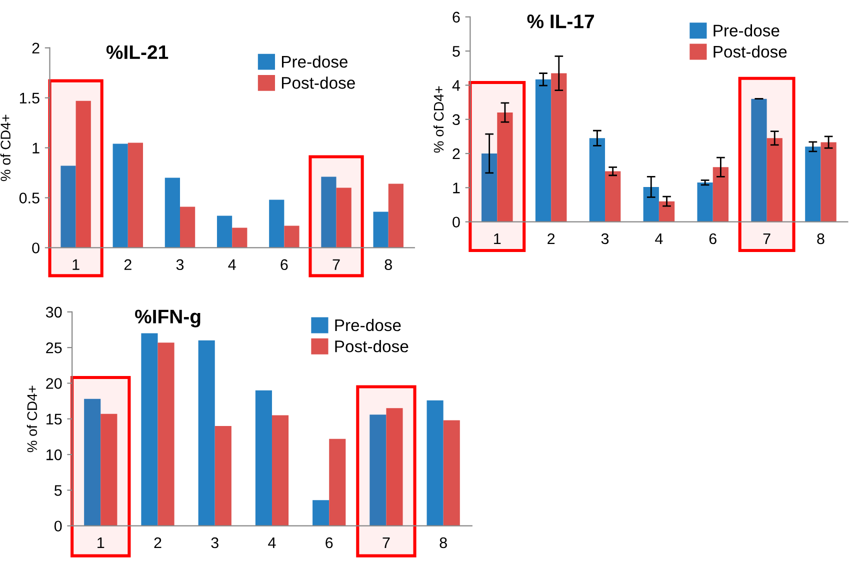 The image size is (858, 563). What do you see at coordinates (54, 348) in the screenshot?
I see `y-tick-label: 25` at bounding box center [54, 348].